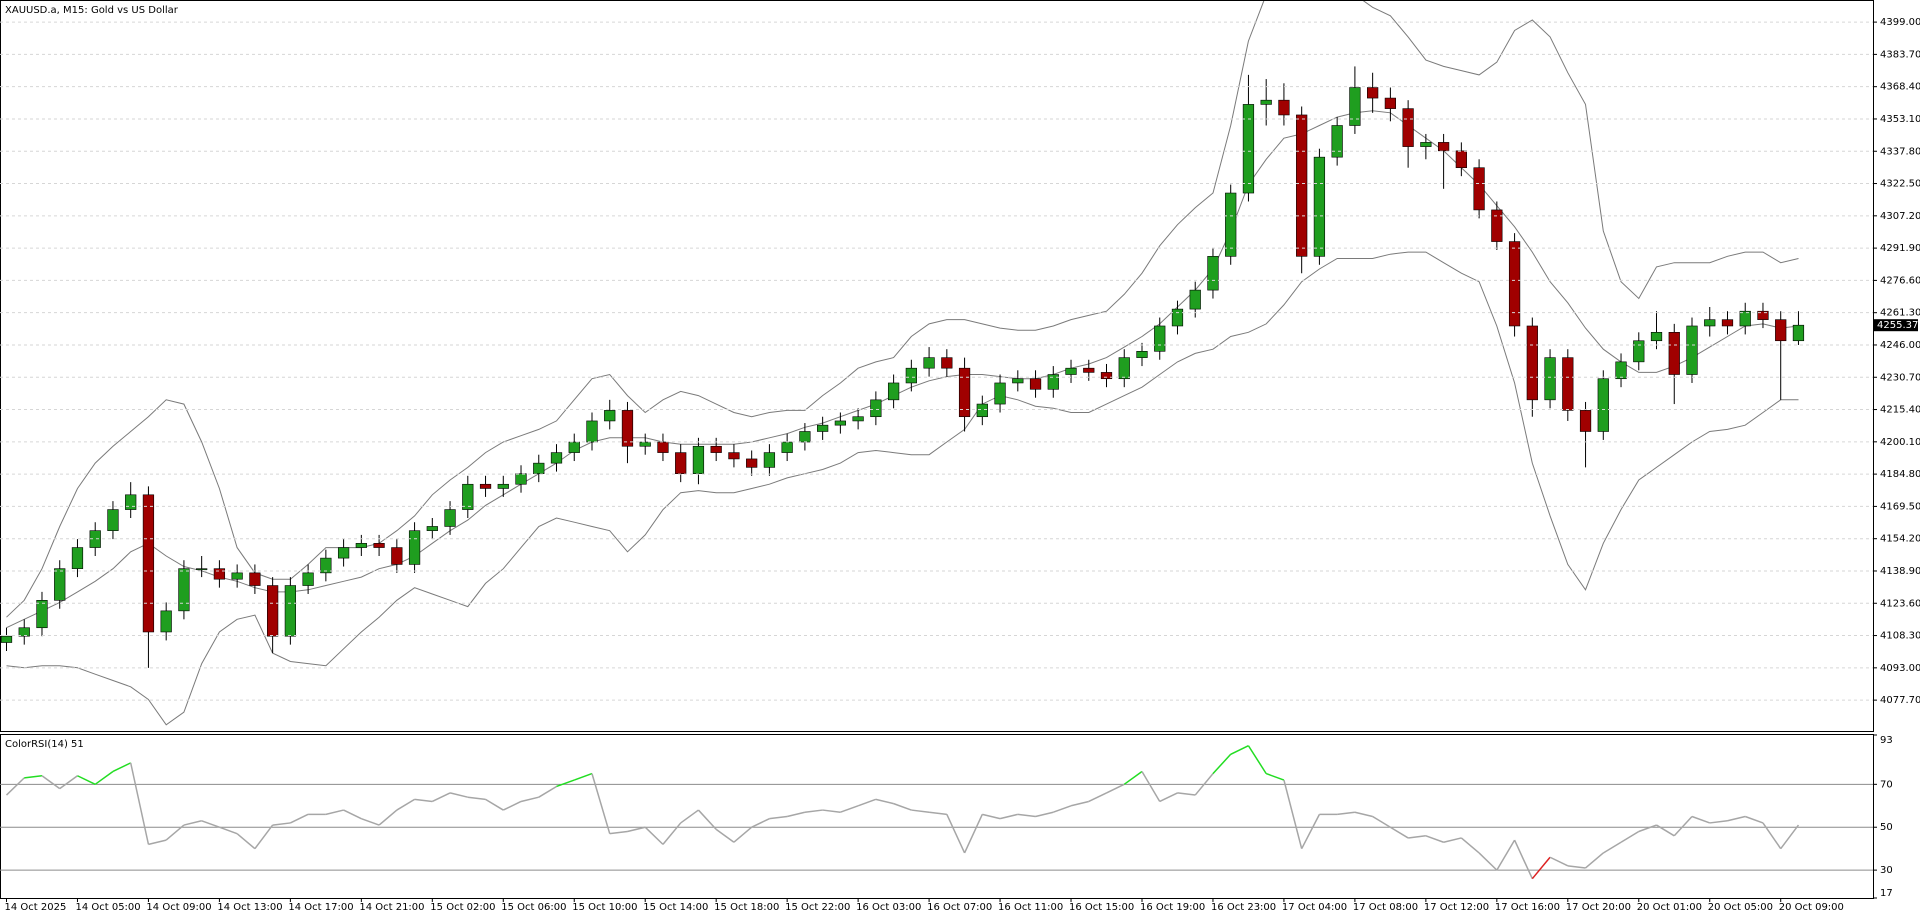  I want to click on rsi-title: ColorRSI(14) 51, so click(44, 744).